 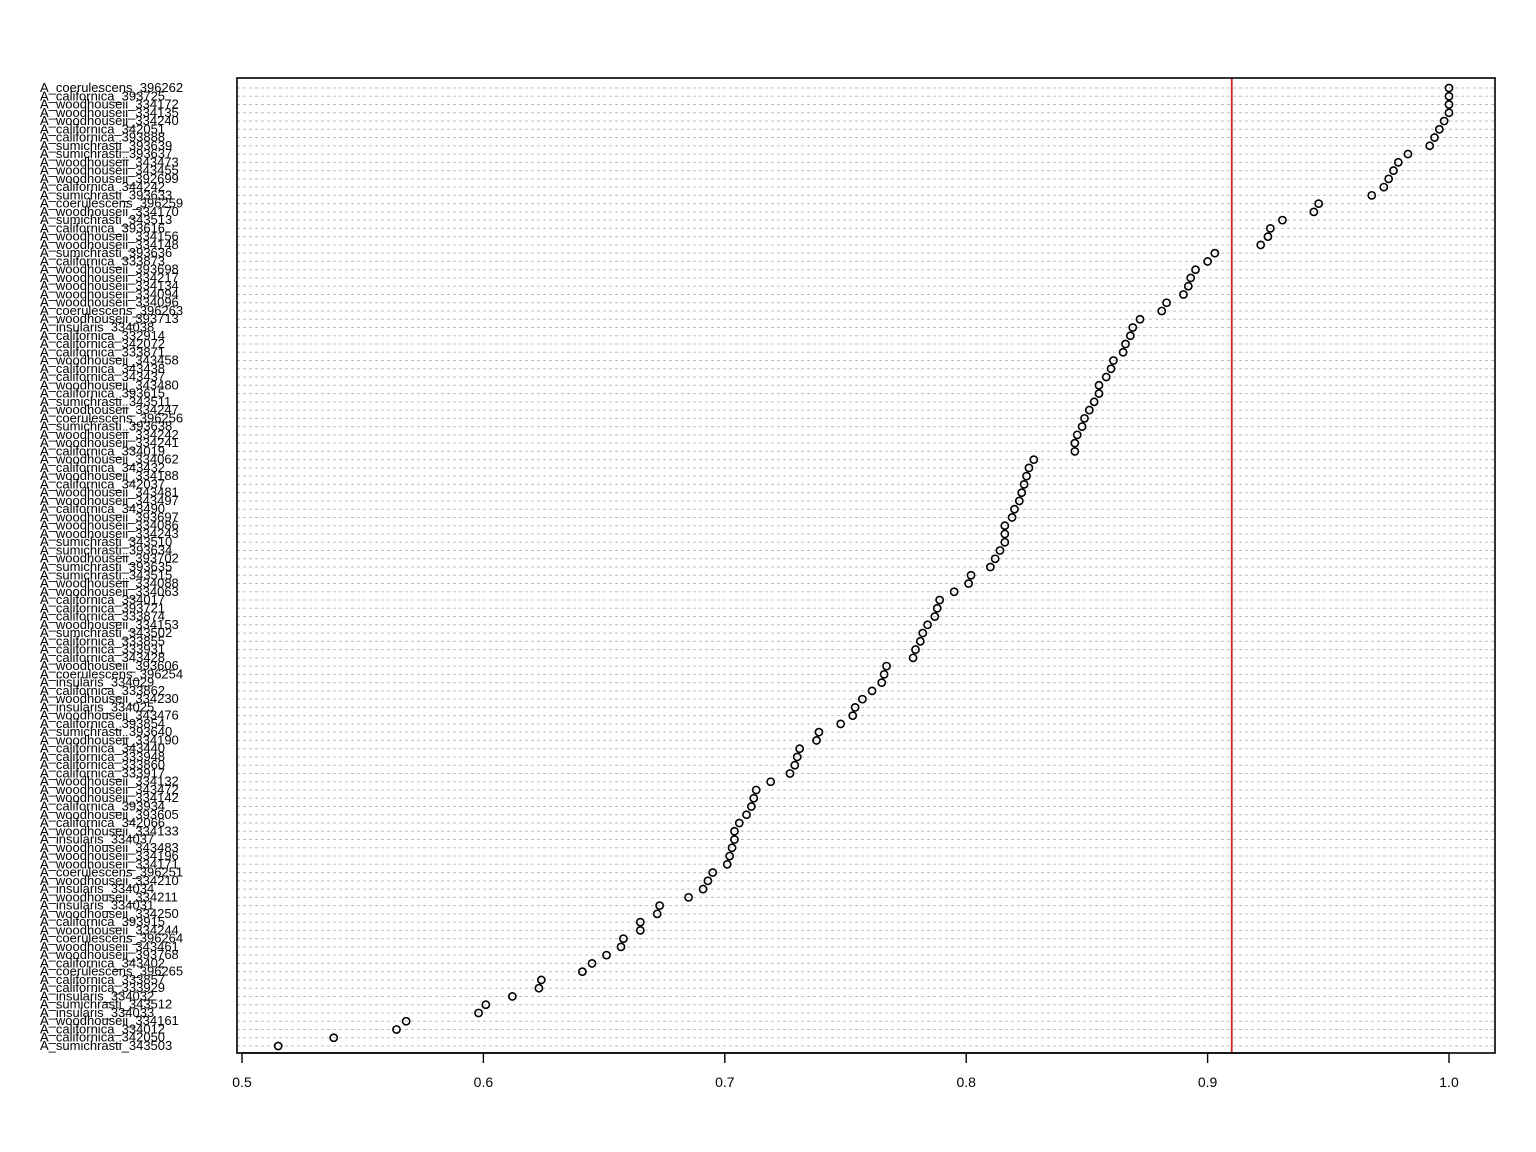 I want to click on category-label: A_woodhouseii_334211, so click(x=109, y=896).